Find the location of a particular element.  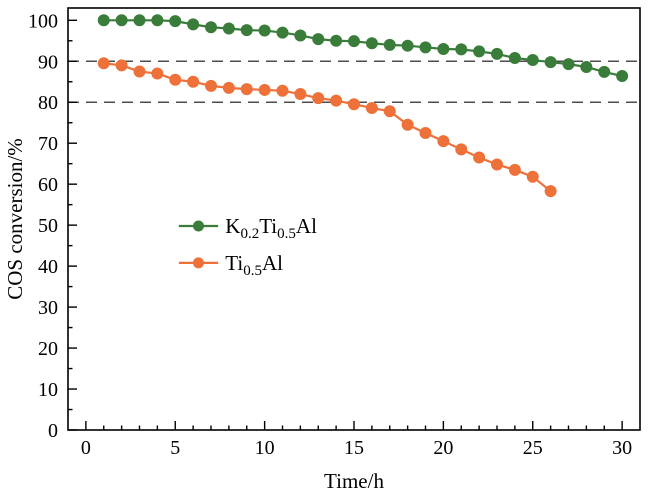

svg-text: 50 is located at coordinates (48, 226).